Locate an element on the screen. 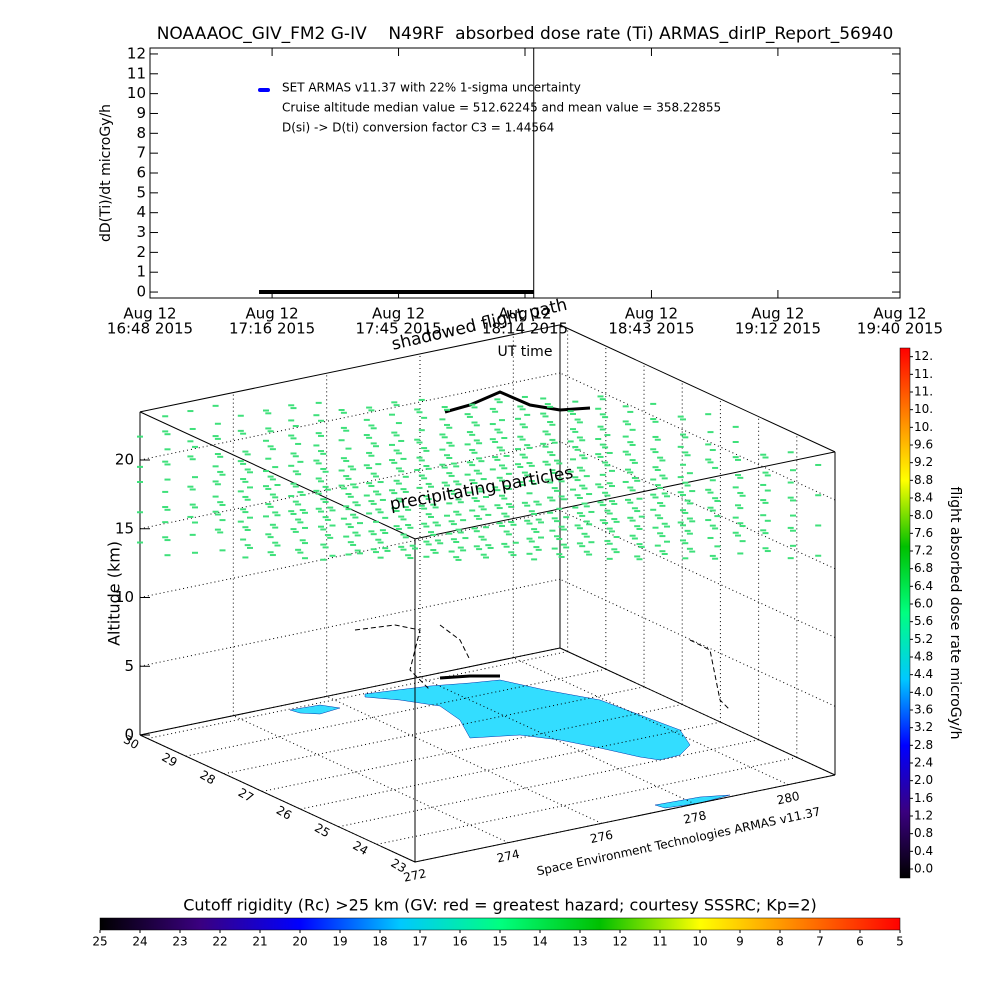 This screenshot has width=1000, height=1000. colorbar-tick-label: 2.4 is located at coordinates (923, 763).